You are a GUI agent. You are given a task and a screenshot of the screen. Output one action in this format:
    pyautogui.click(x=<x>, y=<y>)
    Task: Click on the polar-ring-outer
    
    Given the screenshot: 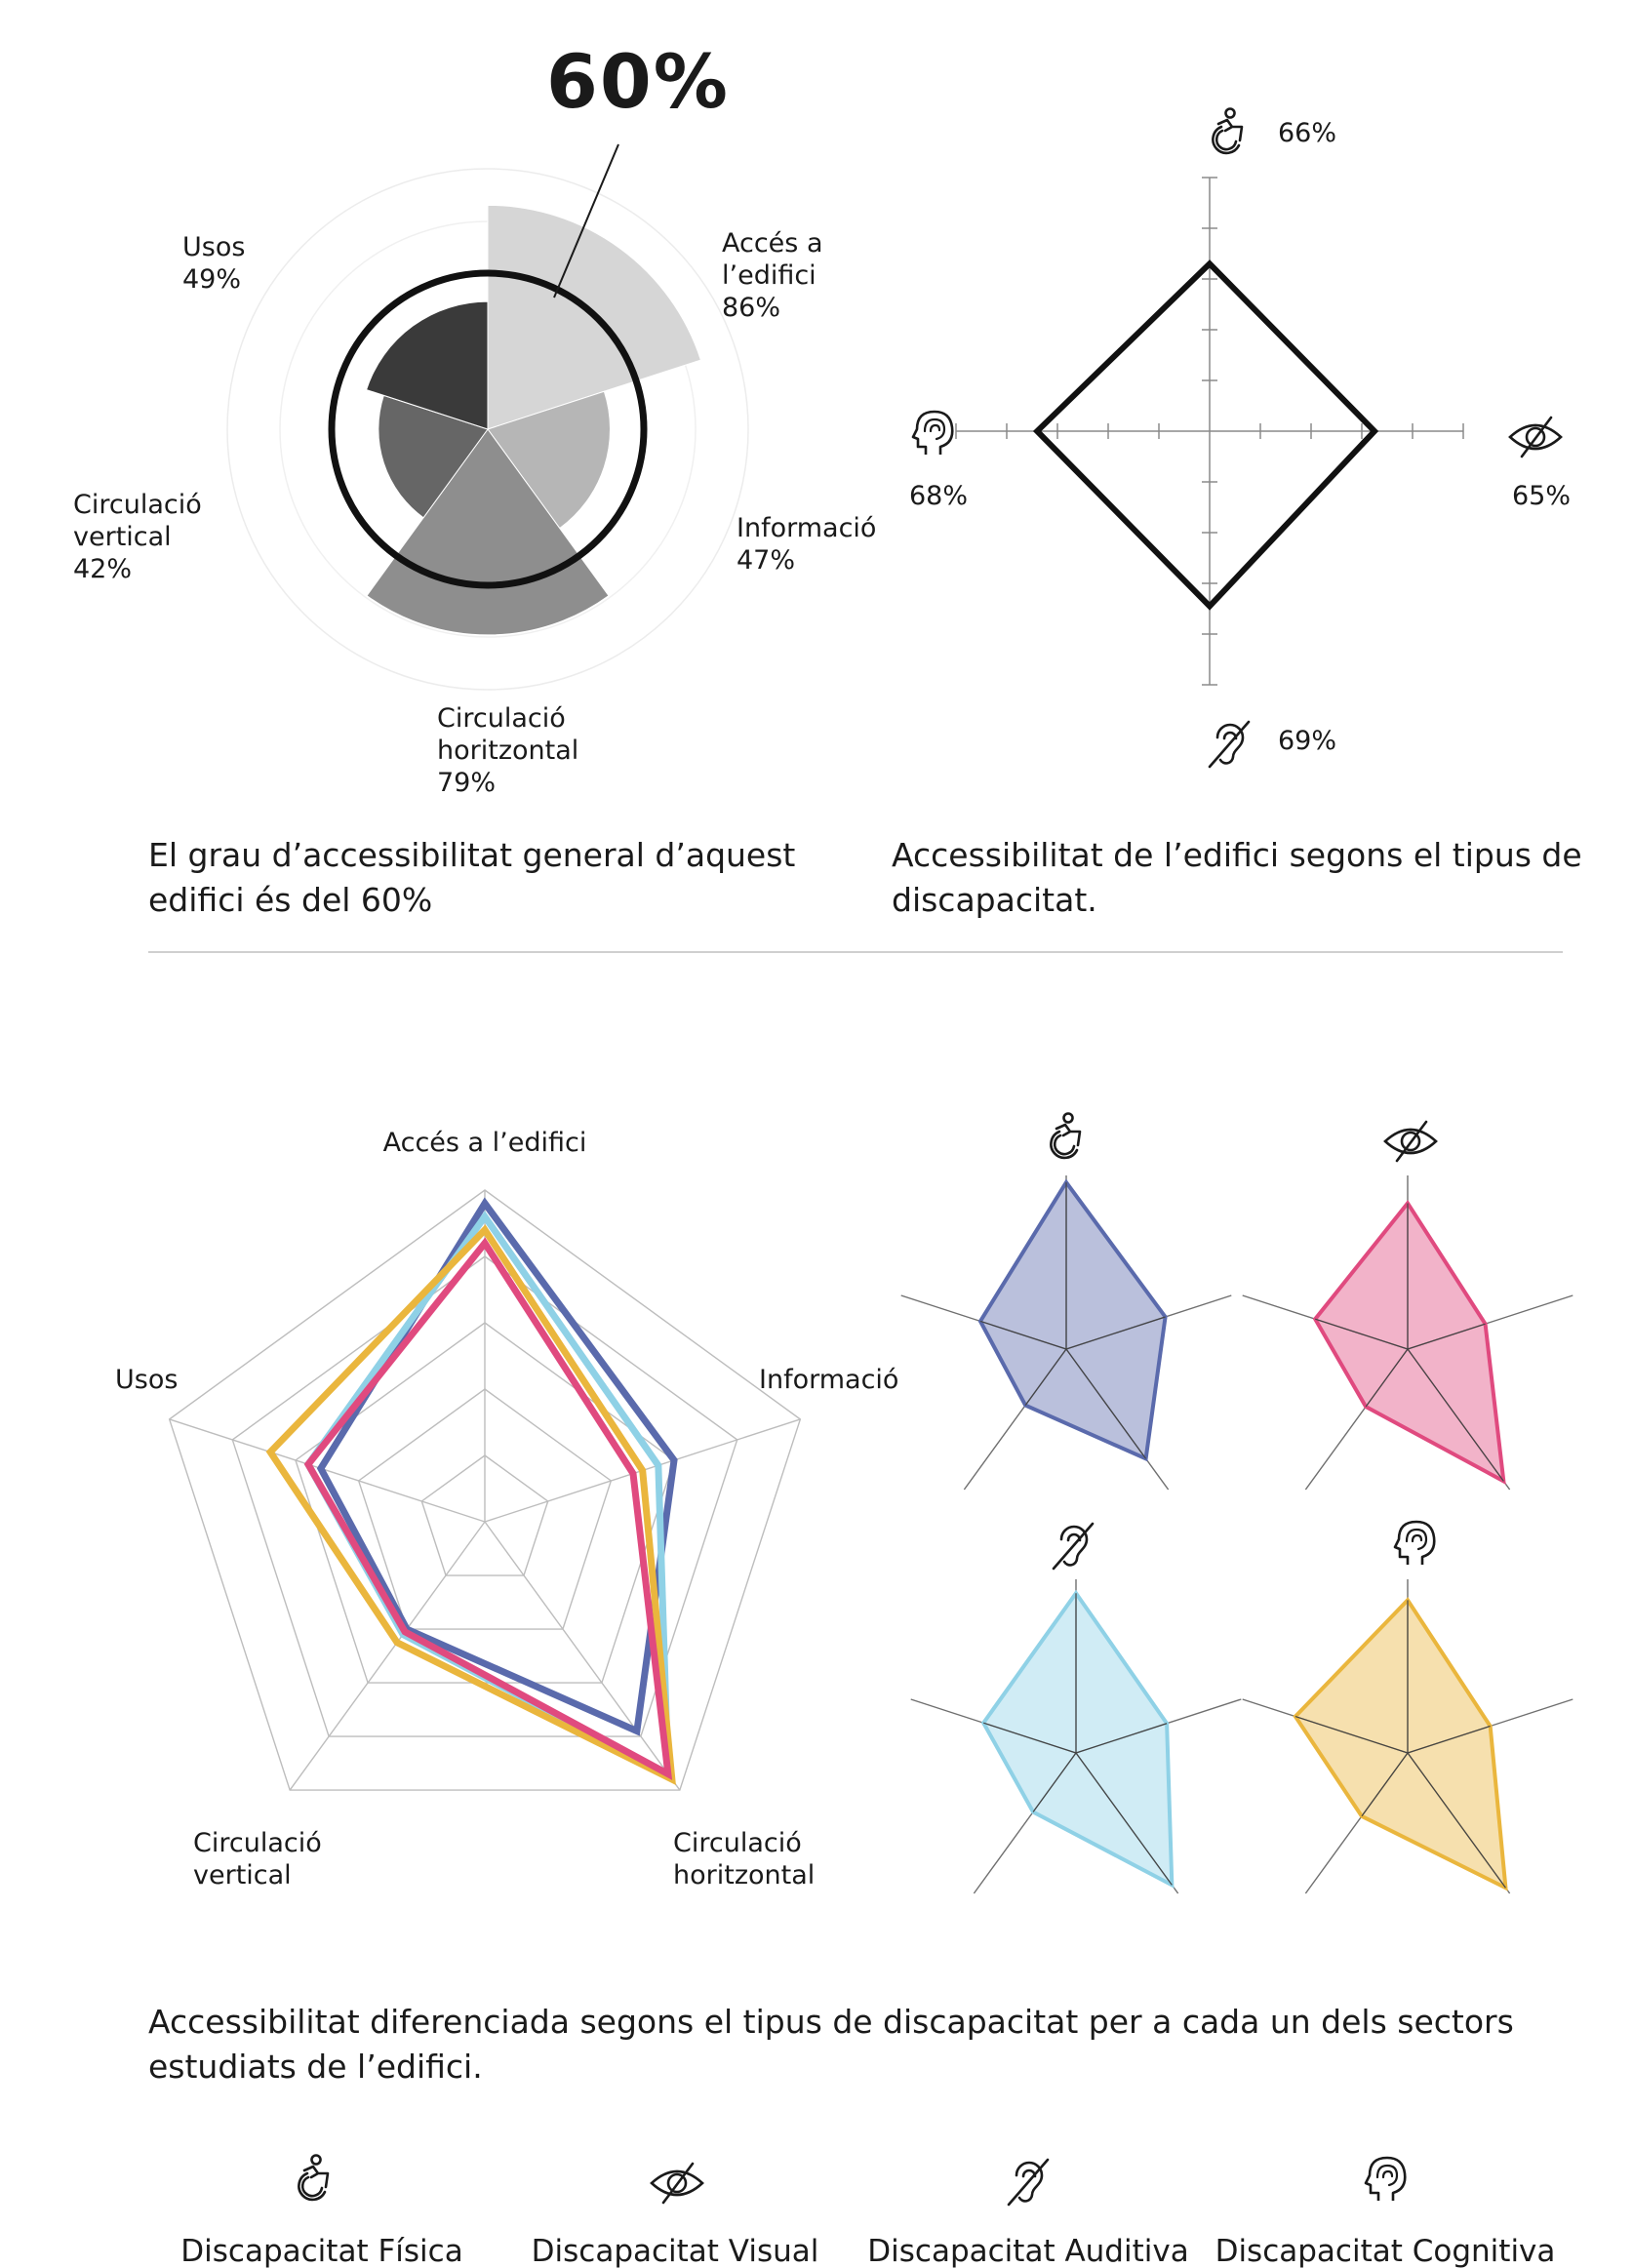 What is the action you would take?
    pyautogui.click(x=487, y=429)
    